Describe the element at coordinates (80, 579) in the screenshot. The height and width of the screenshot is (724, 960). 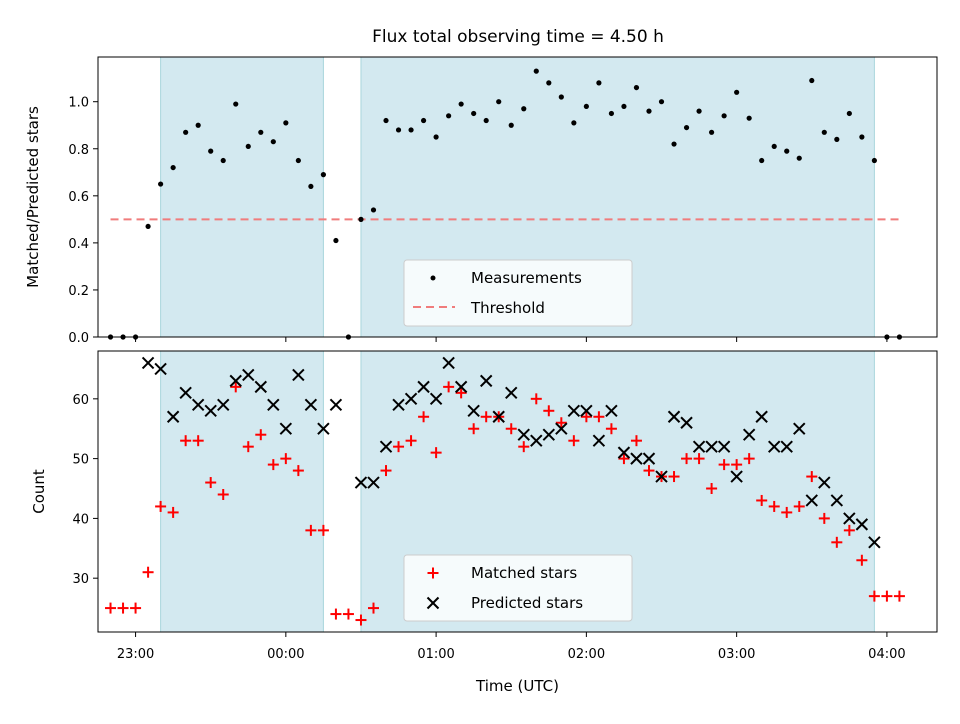
I see `y-tick-label: 30` at that location.